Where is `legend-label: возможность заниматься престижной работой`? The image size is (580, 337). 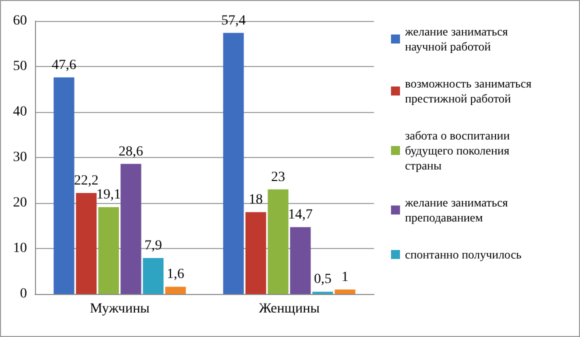 legend-label: возможность заниматься престижной работой is located at coordinates (468, 91).